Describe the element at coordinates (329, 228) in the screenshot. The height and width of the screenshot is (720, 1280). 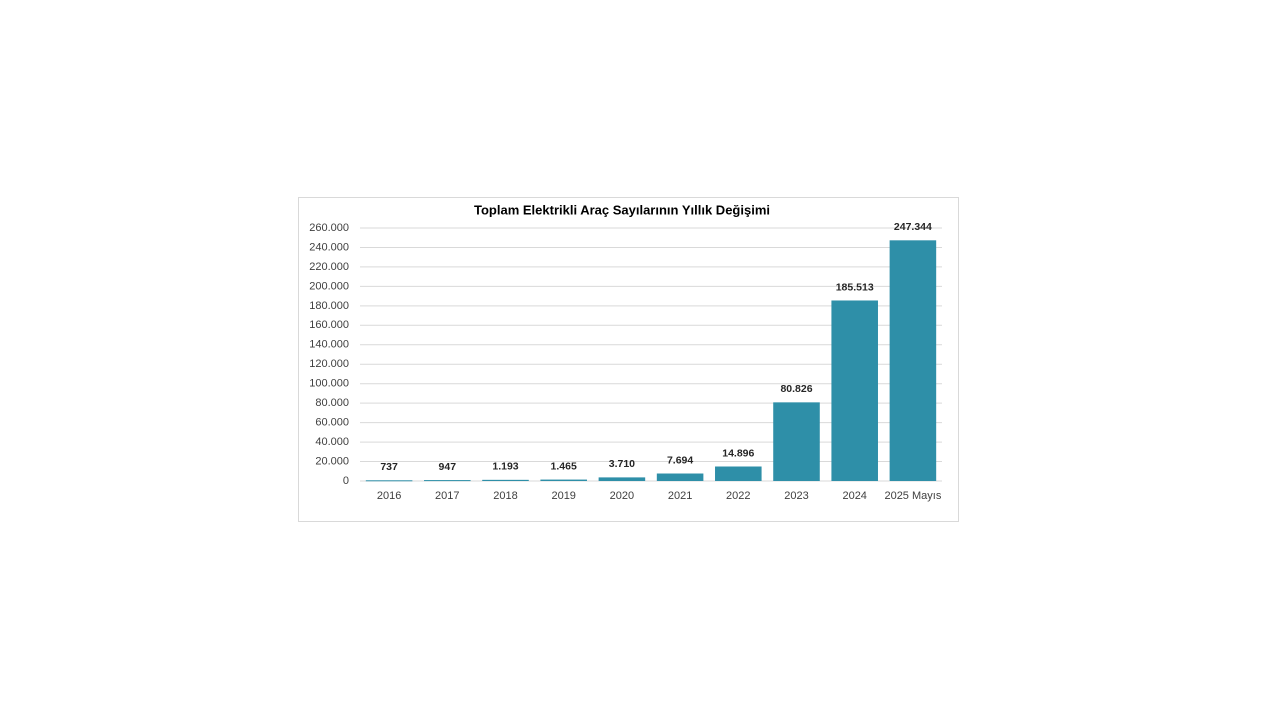
I see `y-tick-label: 260.000` at that location.